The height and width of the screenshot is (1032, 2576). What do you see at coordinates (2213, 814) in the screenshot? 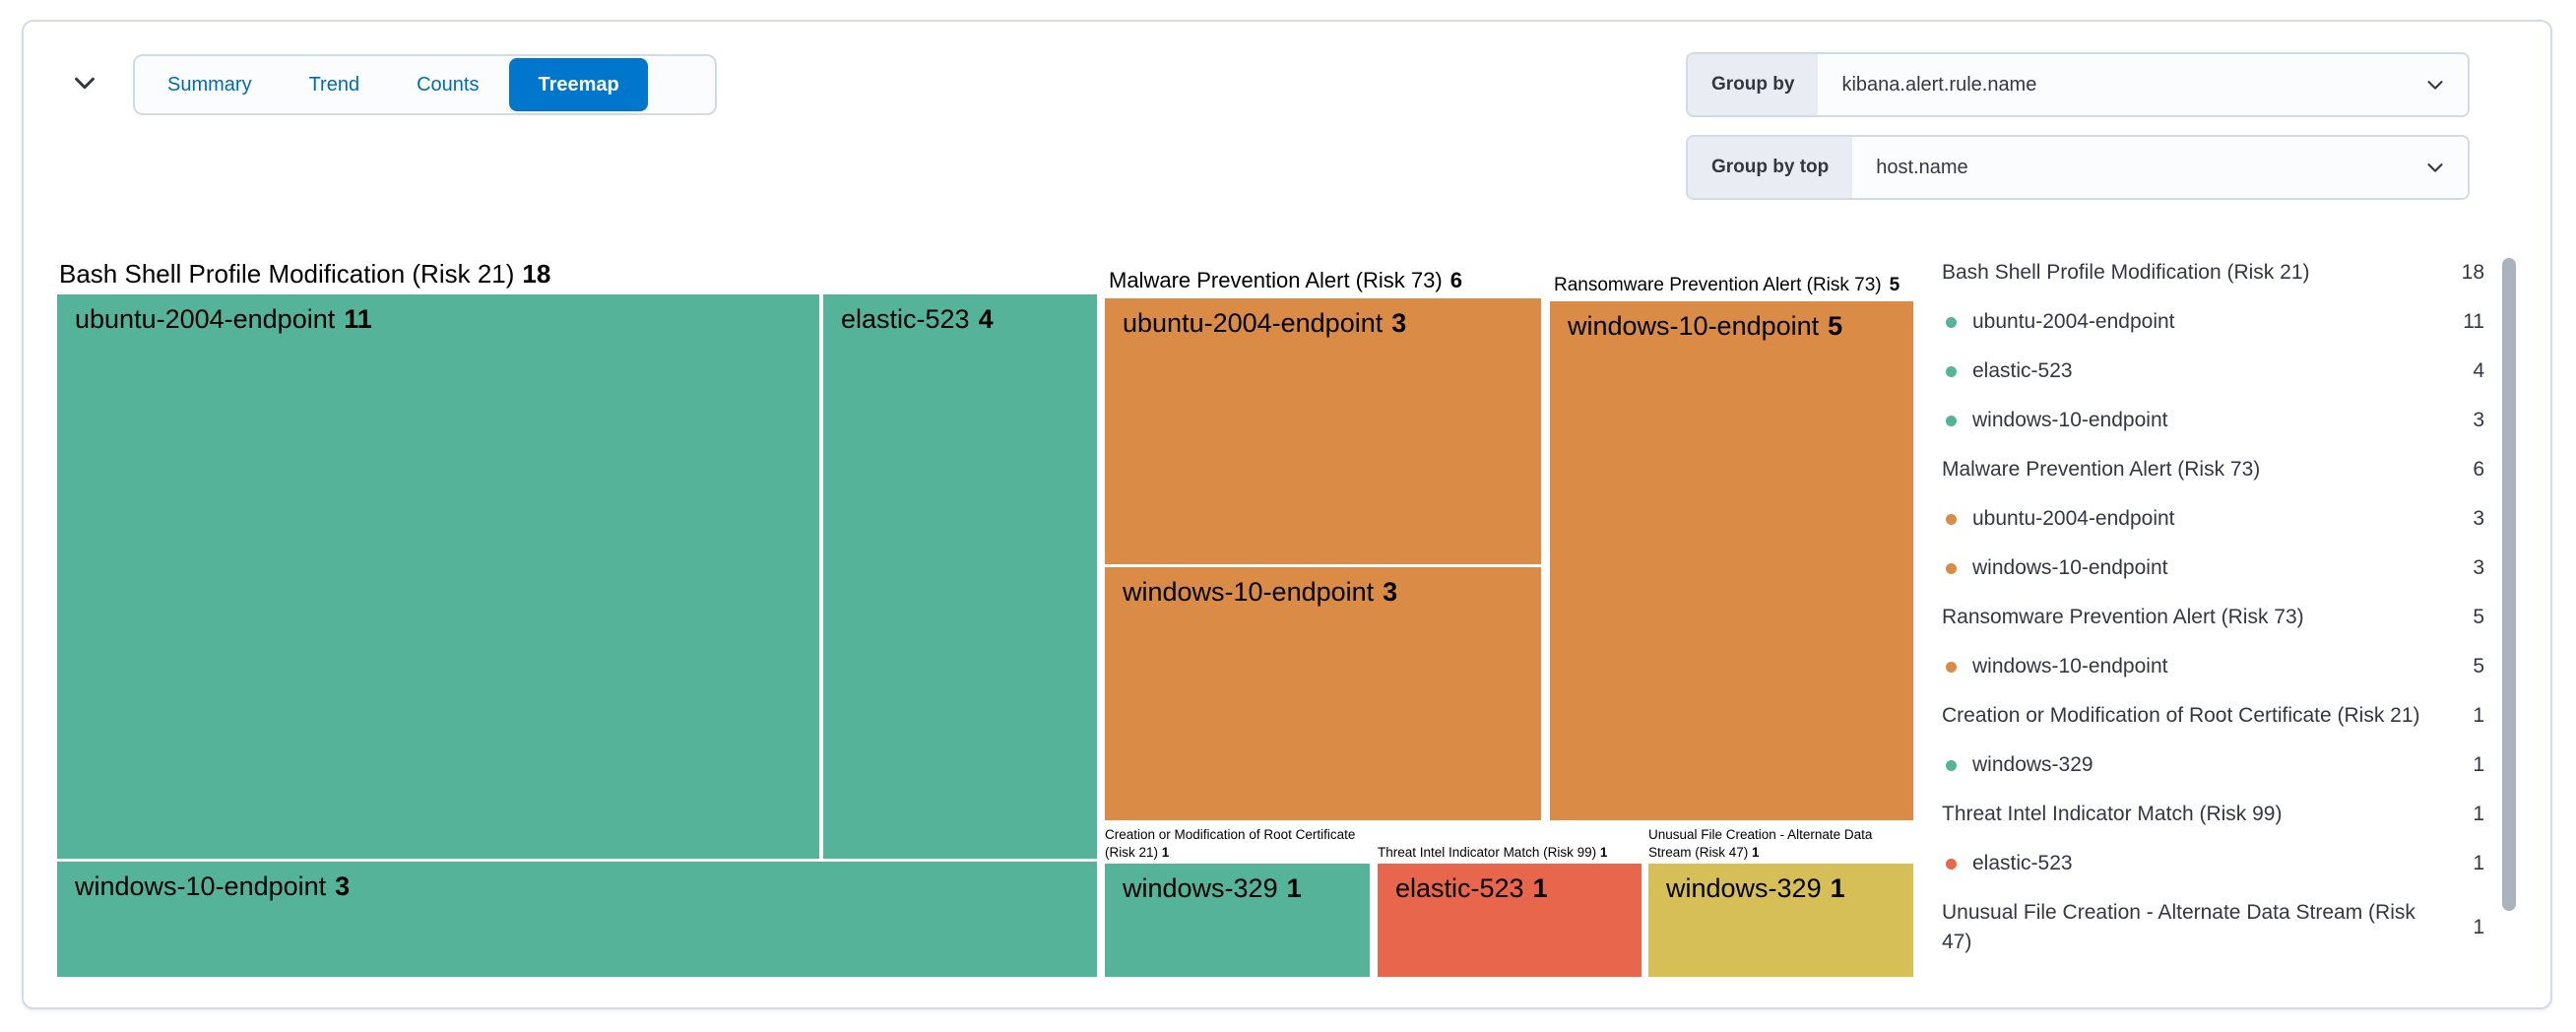
I see `legend-group-row: Threat Intel Indicator Match (Risk 99) 1` at bounding box center [2213, 814].